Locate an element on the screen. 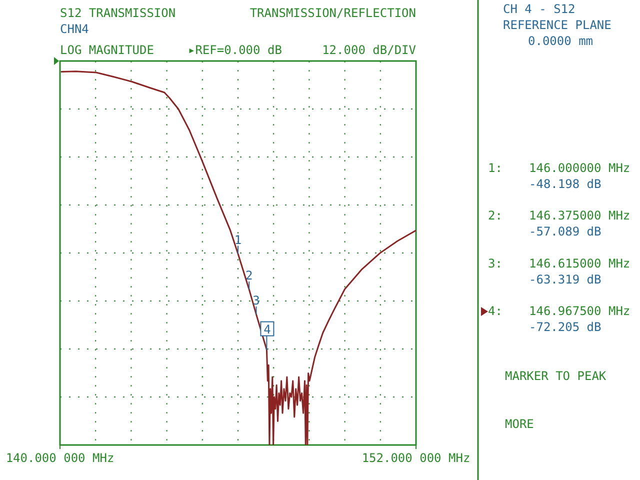 The image size is (640, 480). annotation: 4 is located at coordinates (267, 329).